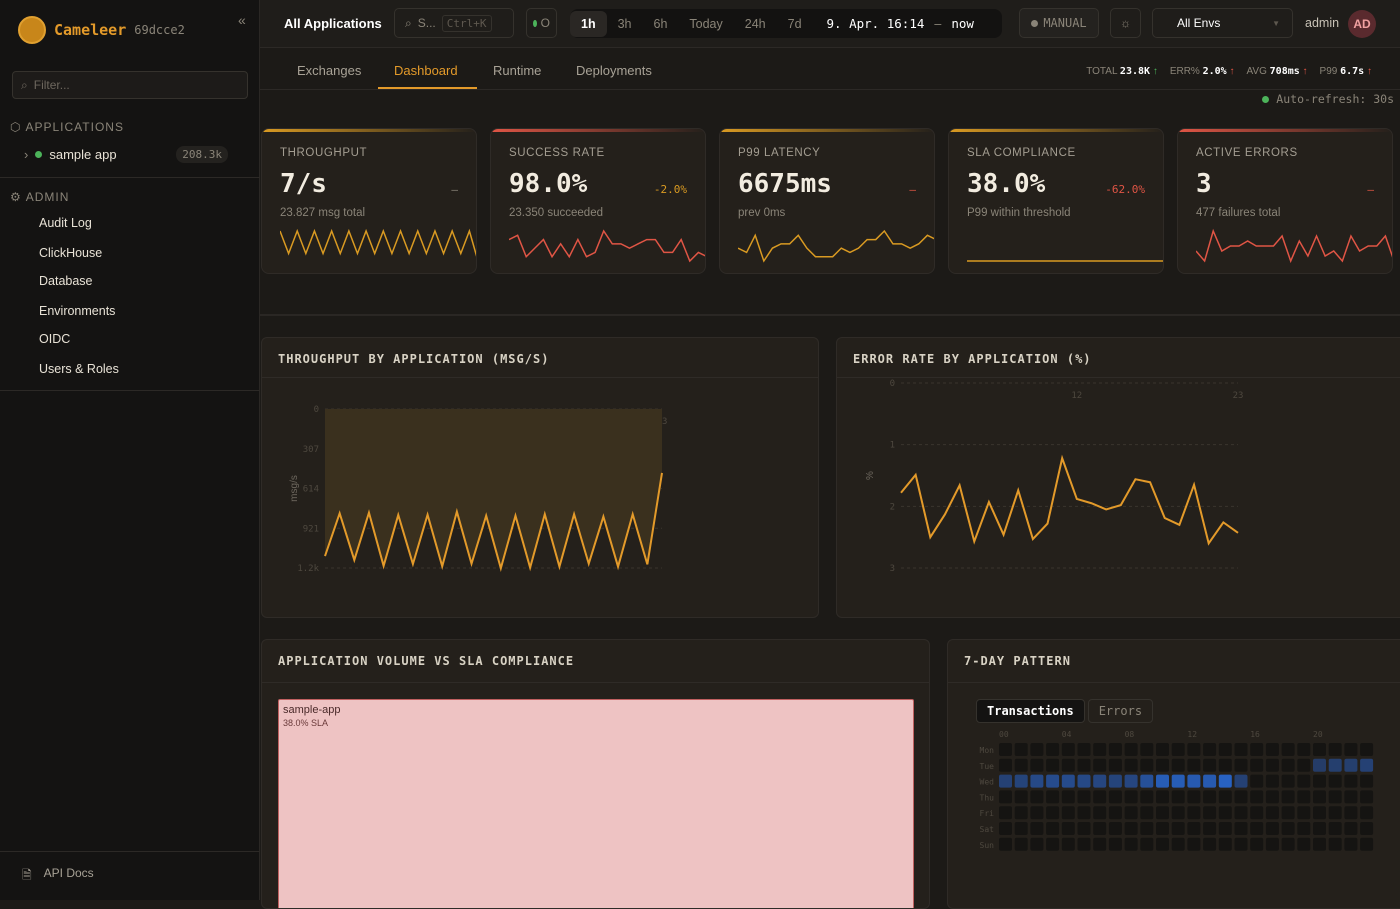 Image resolution: width=1400 pixels, height=909 pixels. Describe the element at coordinates (588, 24) in the screenshot. I see `time-range-1h: 1h` at that location.